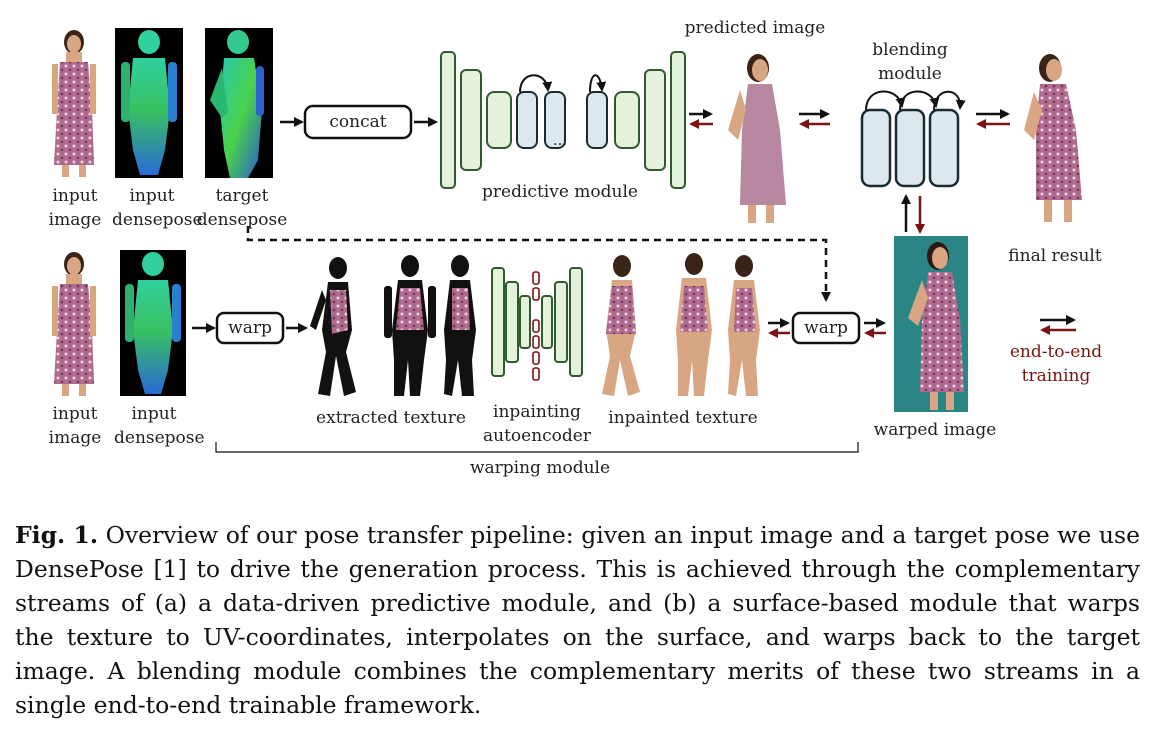  What do you see at coordinates (1056, 364) in the screenshot?
I see `label-end-to-end-training: end-to-end training` at bounding box center [1056, 364].